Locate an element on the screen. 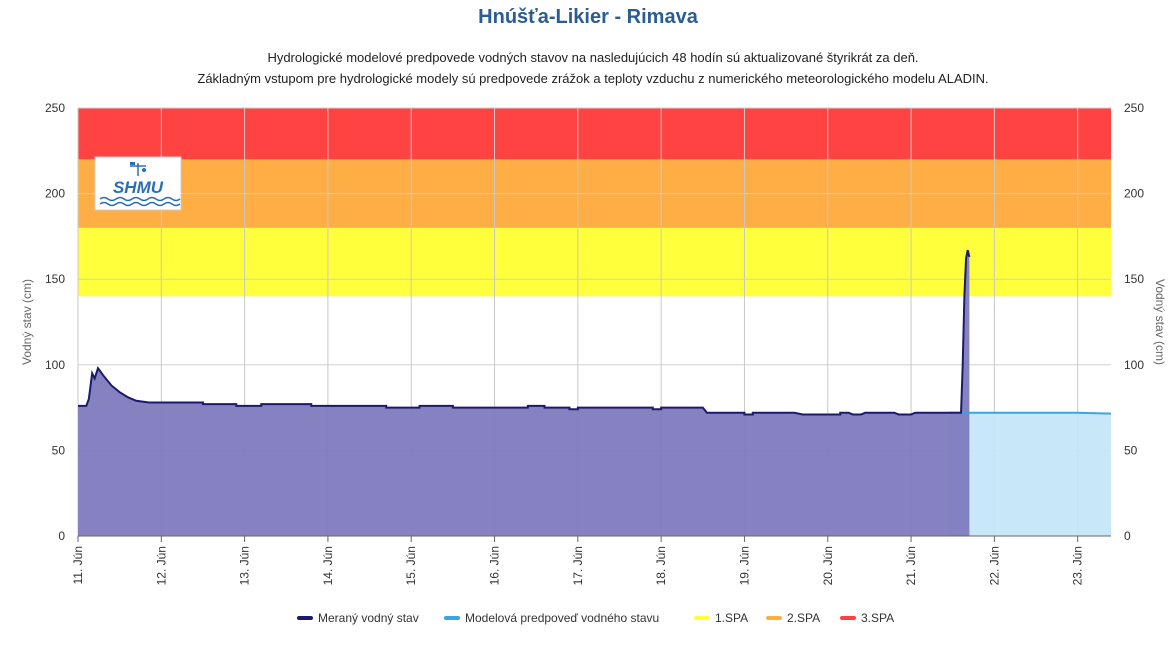 The width and height of the screenshot is (1176, 645). y-tick-label-left: 150 is located at coordinates (55, 279).